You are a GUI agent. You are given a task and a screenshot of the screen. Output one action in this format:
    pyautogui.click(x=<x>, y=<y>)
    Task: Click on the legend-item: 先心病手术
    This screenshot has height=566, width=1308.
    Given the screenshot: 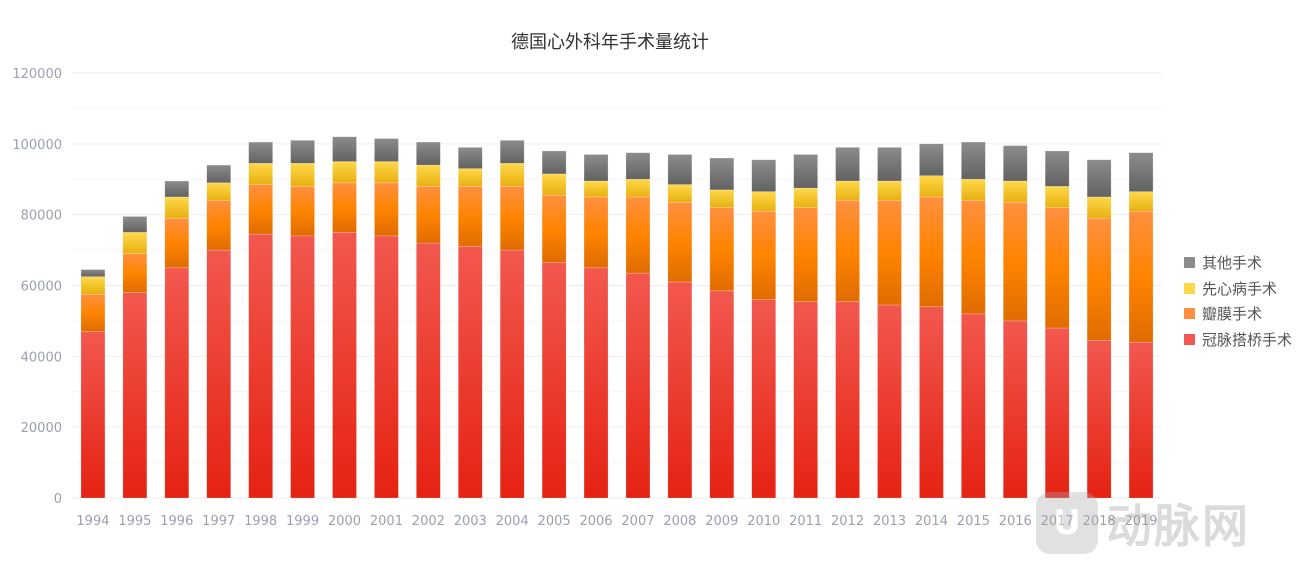 What is the action you would take?
    pyautogui.click(x=1238, y=289)
    